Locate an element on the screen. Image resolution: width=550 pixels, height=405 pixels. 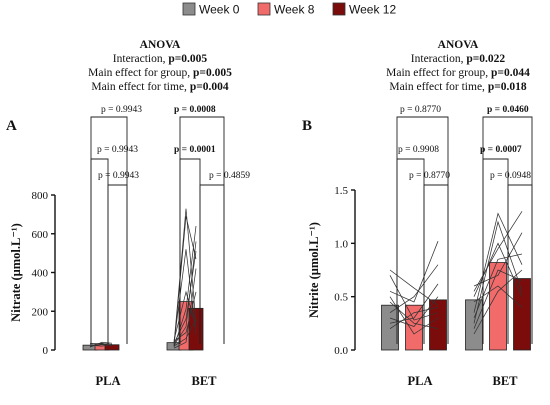
anova-line: Interaction, p=0.005 is located at coordinates (160, 59).